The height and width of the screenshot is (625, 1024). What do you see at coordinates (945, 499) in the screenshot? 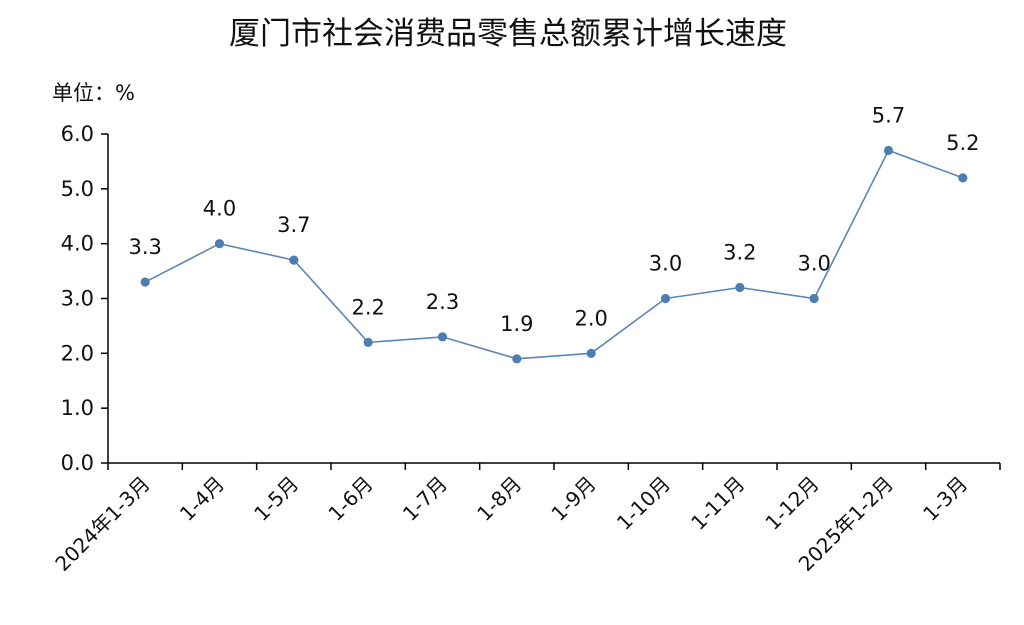
I see `x-tick-label: 1-3月` at bounding box center [945, 499].